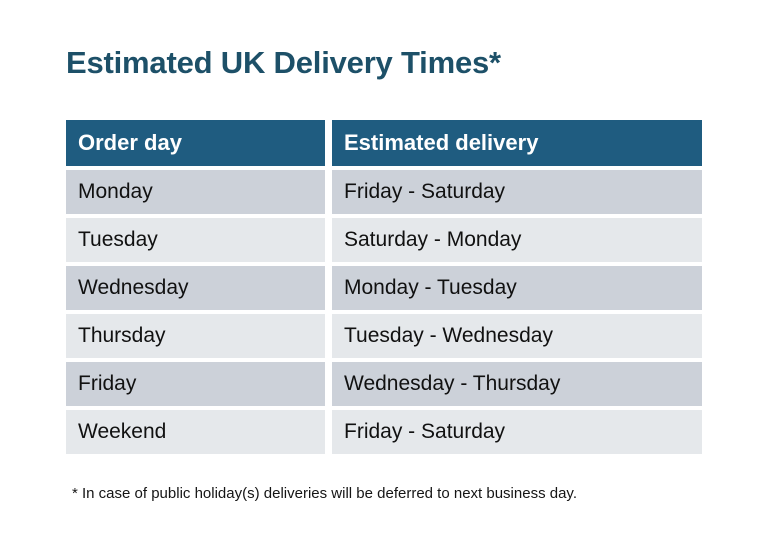 This screenshot has width=769, height=555. What do you see at coordinates (195, 432) in the screenshot?
I see `cell-order-day: Weekend` at bounding box center [195, 432].